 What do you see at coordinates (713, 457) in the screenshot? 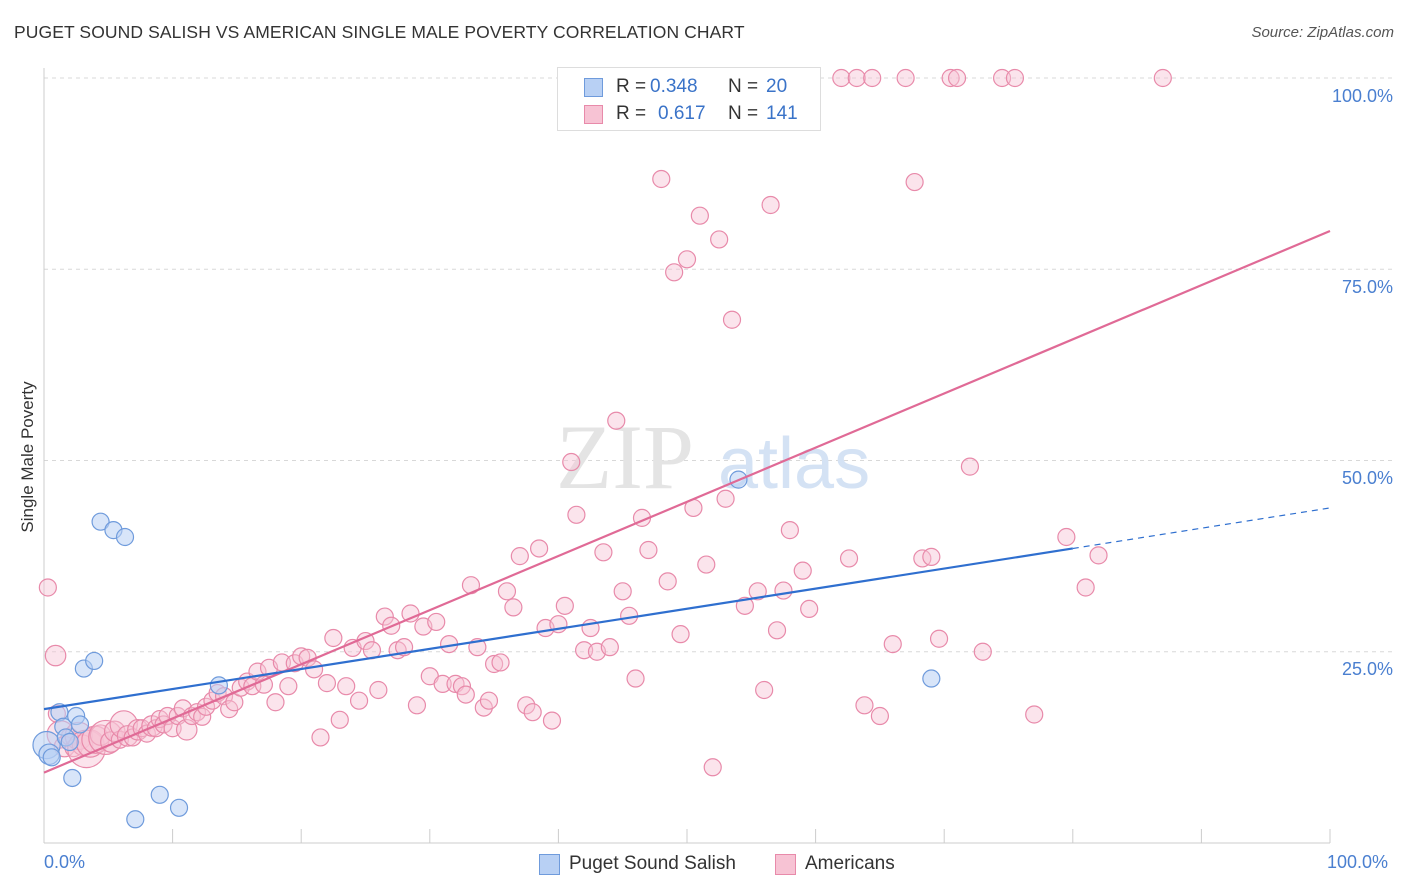
I see `watermark: ZIP atlas` at bounding box center [713, 457].